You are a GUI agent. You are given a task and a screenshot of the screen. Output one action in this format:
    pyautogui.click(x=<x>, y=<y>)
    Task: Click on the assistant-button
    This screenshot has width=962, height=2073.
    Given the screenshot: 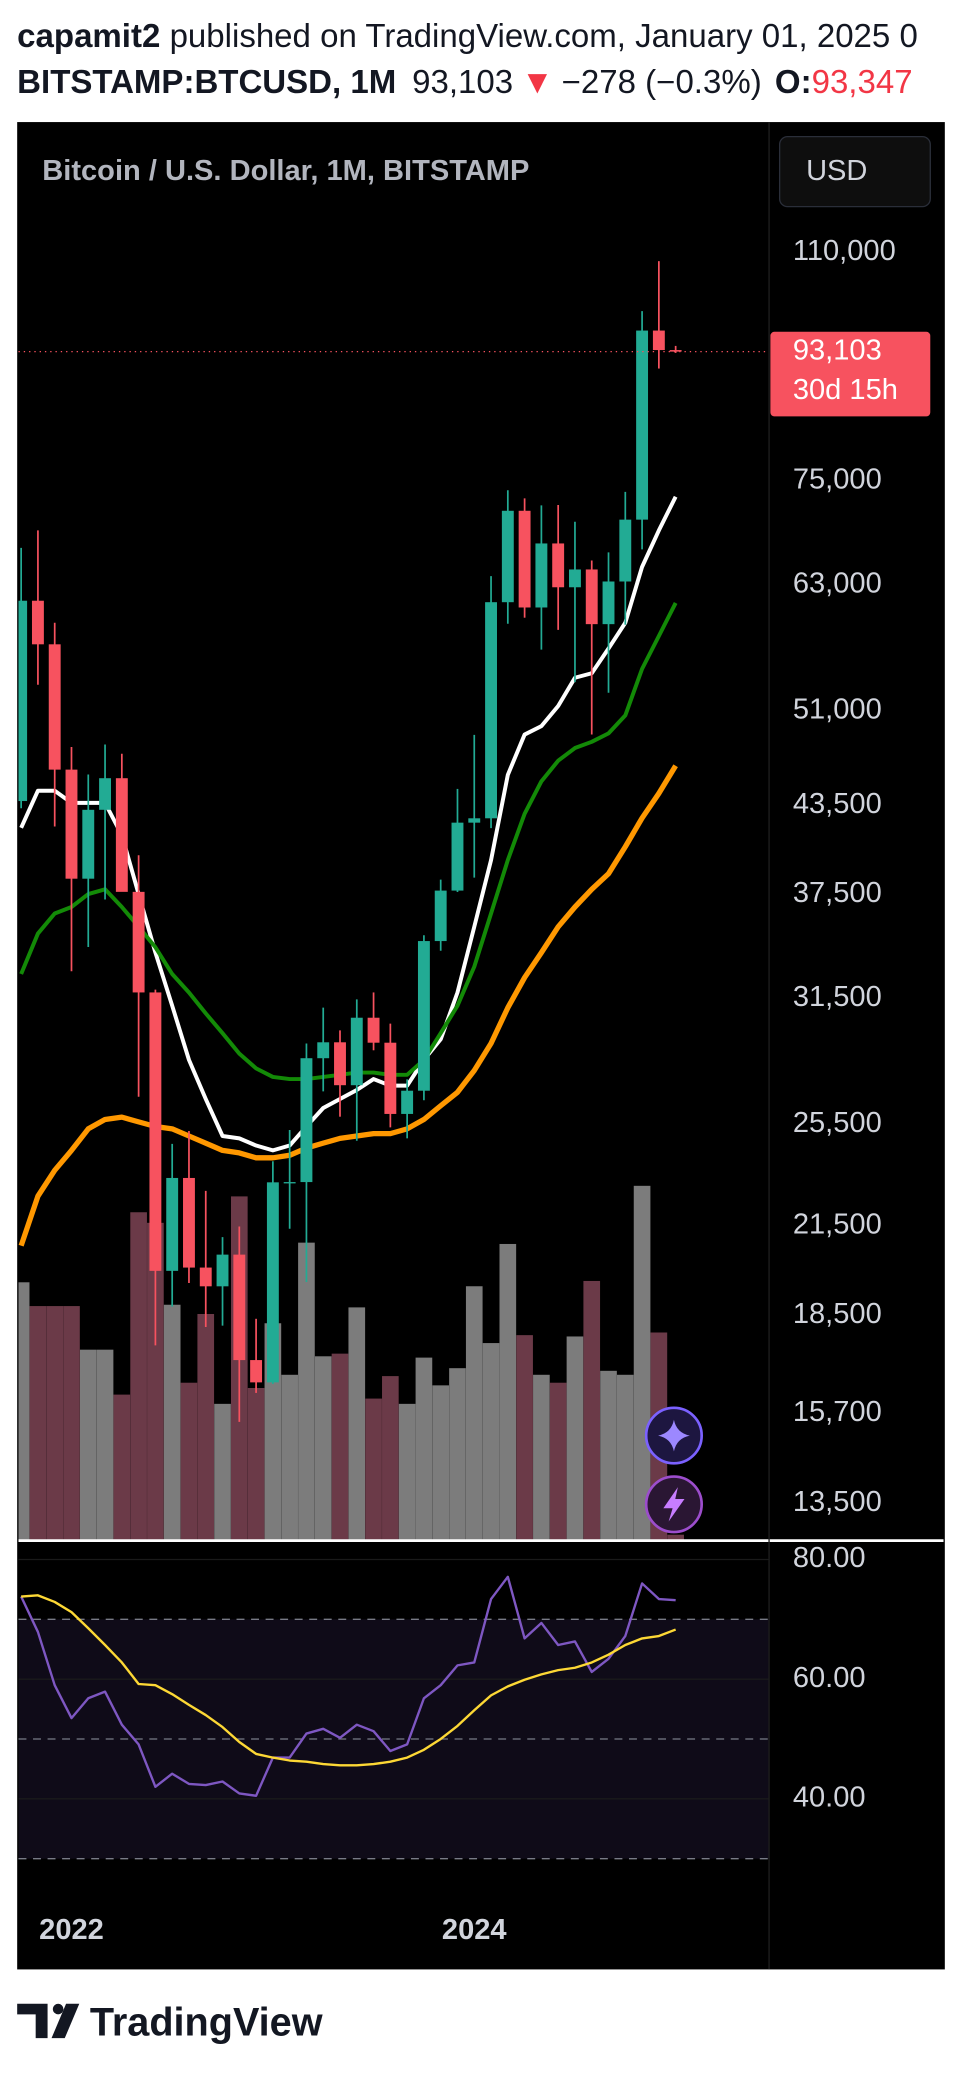 What is the action you would take?
    pyautogui.click(x=673, y=1435)
    